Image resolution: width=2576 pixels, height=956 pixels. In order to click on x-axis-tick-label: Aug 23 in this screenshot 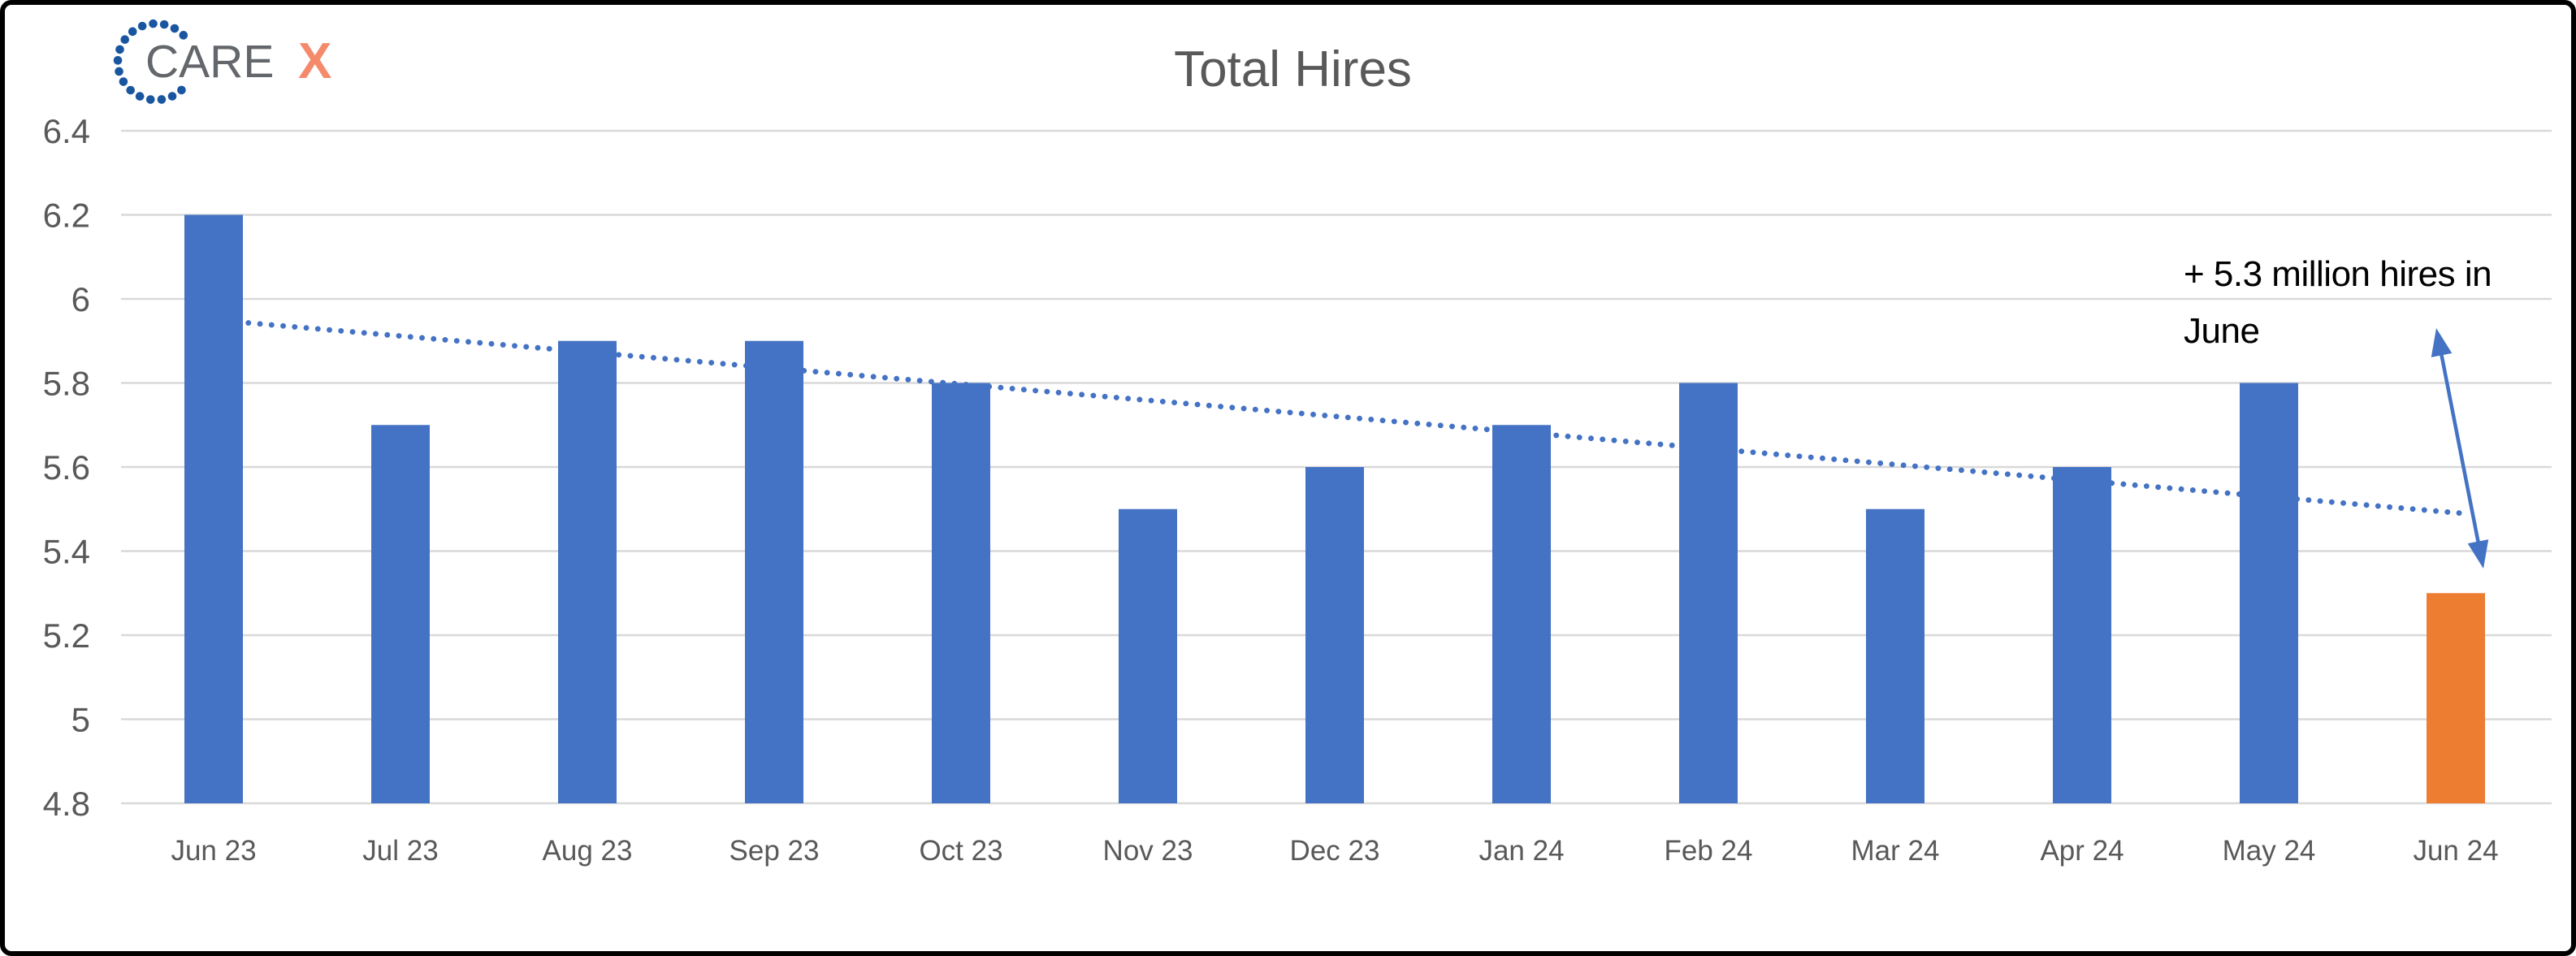, I will do `click(588, 851)`.